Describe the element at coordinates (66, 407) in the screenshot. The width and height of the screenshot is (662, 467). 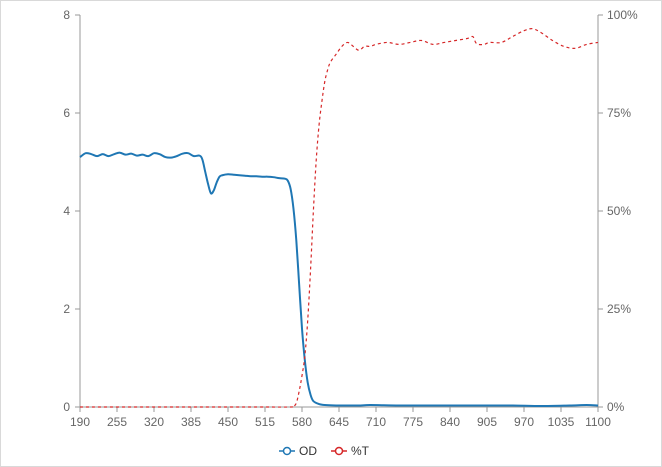
I see `y-left-tick-label: 0` at that location.